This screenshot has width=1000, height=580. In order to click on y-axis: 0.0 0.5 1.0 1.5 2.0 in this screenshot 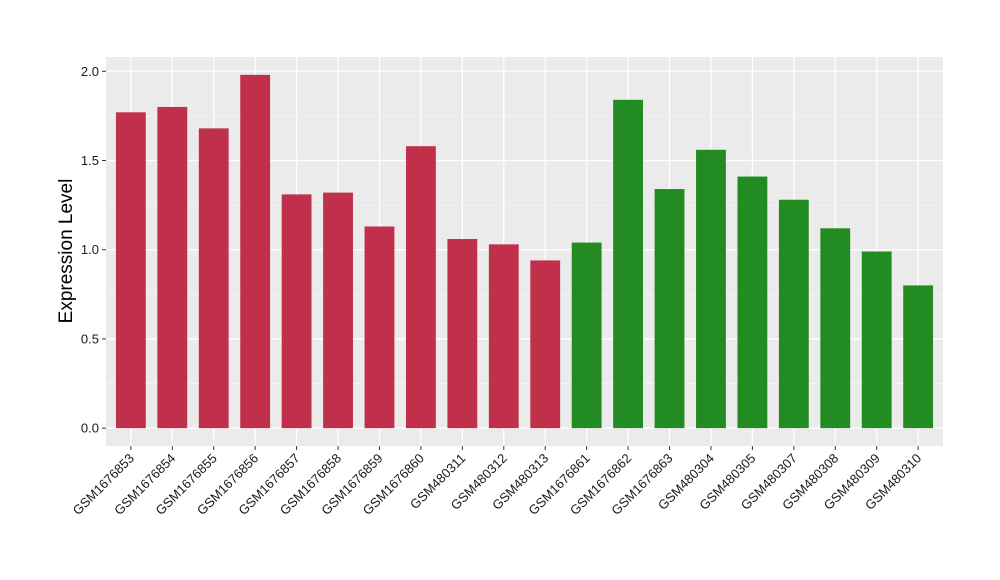, I will do `click(93, 250)`.